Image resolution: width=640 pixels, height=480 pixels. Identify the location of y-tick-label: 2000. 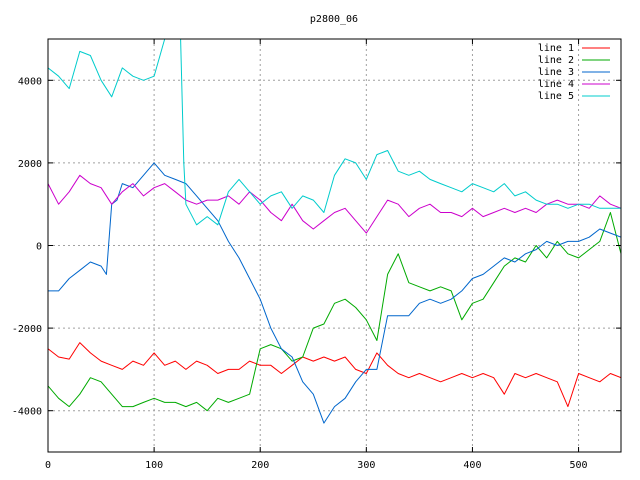
(30, 164).